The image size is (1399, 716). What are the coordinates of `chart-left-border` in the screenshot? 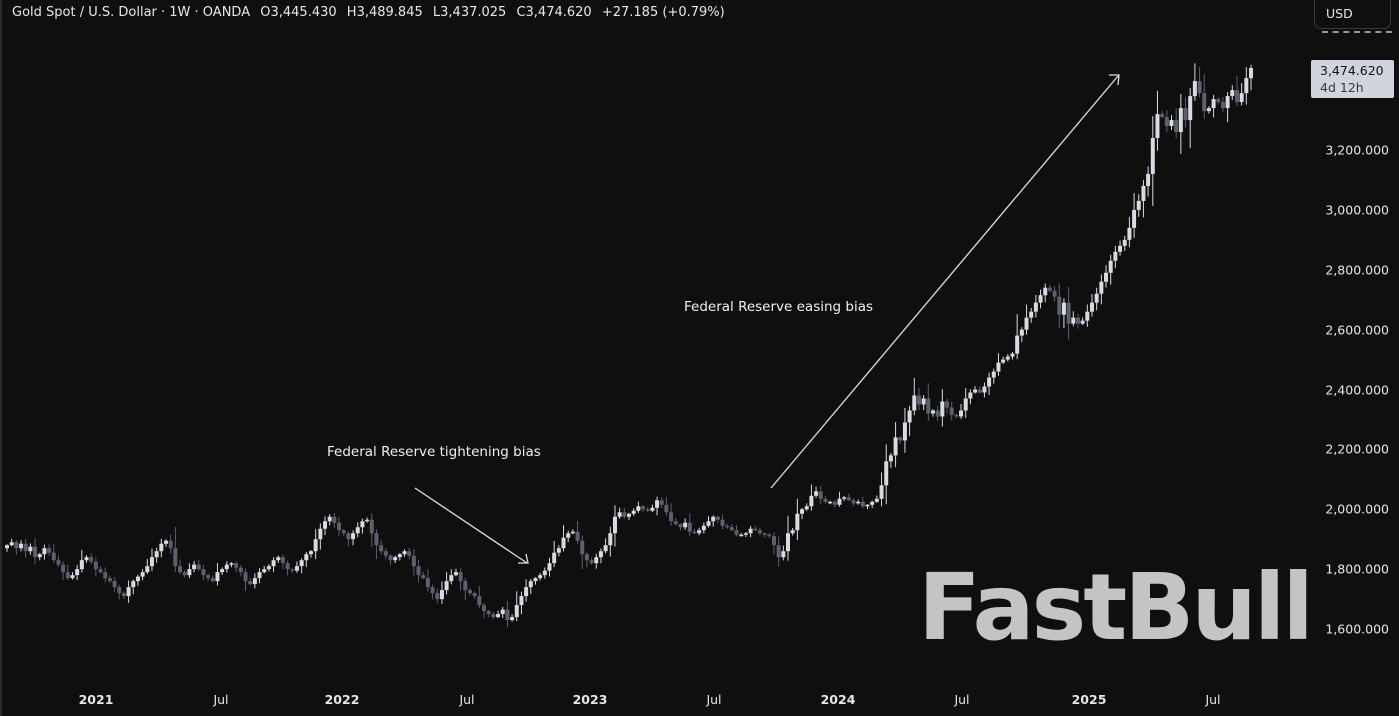 It's located at (1, 358).